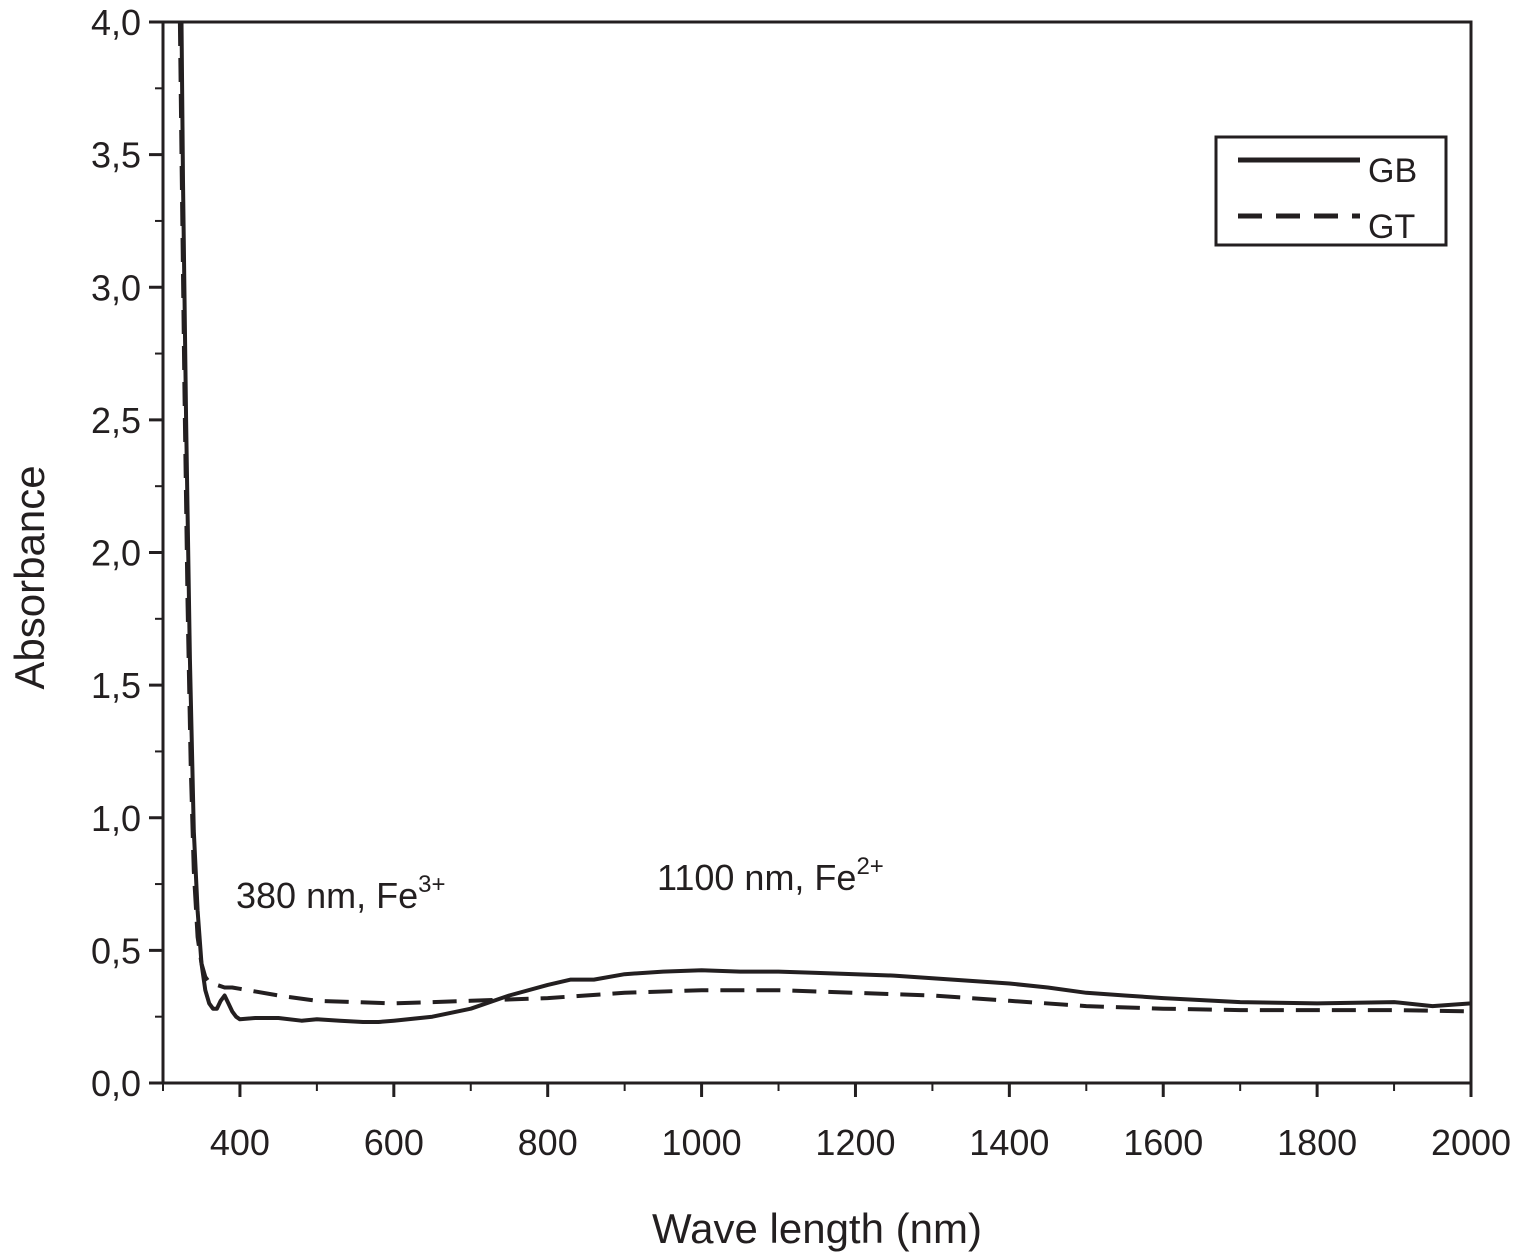 Image resolution: width=1518 pixels, height=1256 pixels. Describe the element at coordinates (116, 420) in the screenshot. I see `y-tick-label: 2,5` at that location.